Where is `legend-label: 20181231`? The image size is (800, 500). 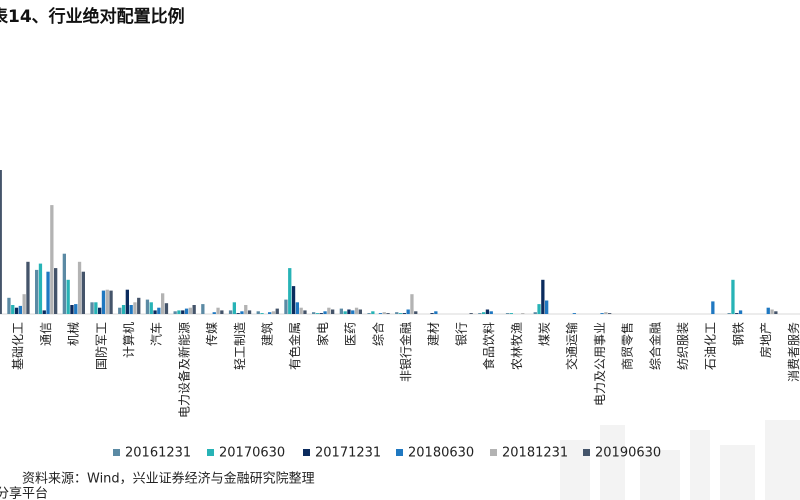 legend-label: 20181231 is located at coordinates (535, 453).